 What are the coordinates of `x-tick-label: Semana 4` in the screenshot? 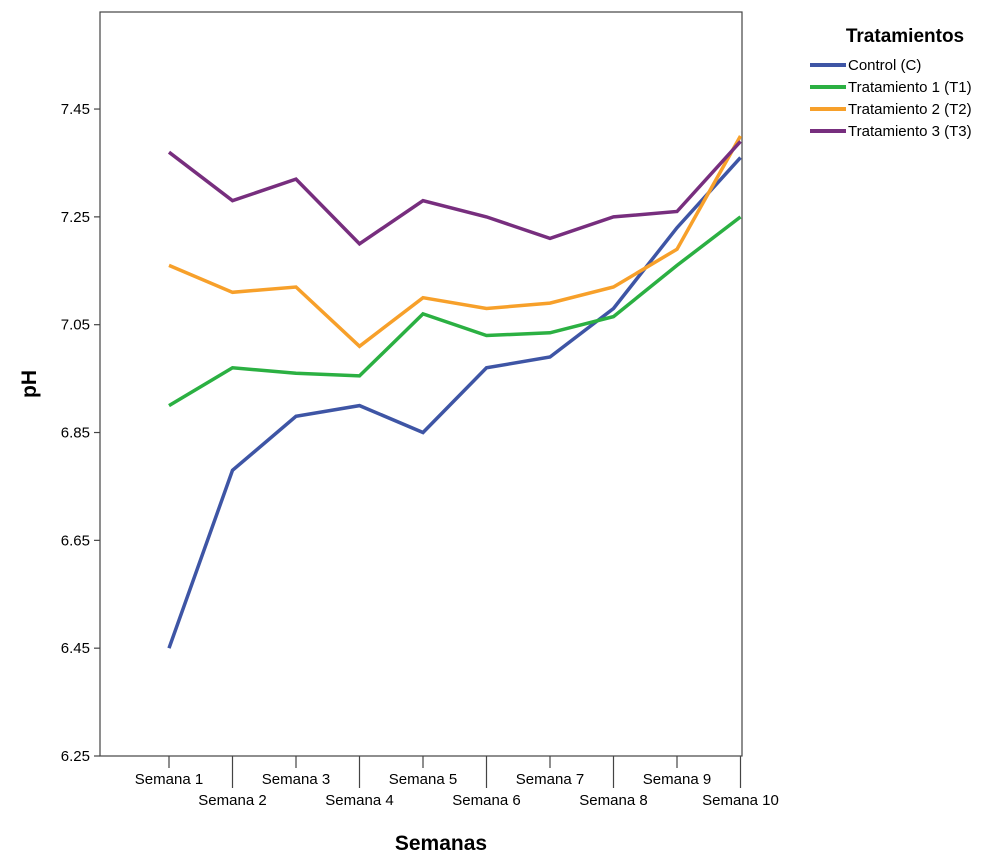 It's located at (359, 800).